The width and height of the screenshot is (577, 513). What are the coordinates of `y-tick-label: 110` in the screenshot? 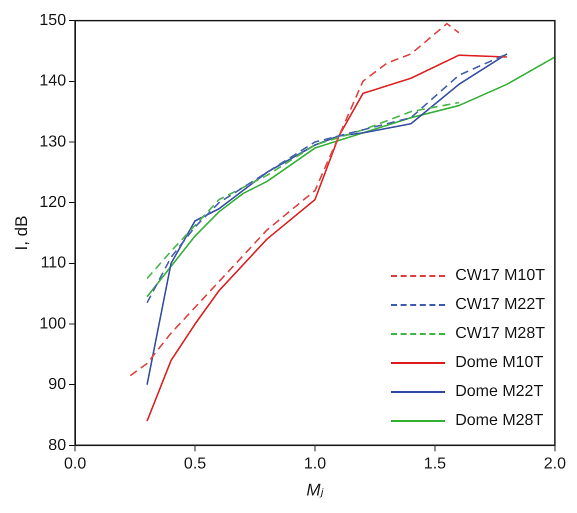 It's located at (53, 263).